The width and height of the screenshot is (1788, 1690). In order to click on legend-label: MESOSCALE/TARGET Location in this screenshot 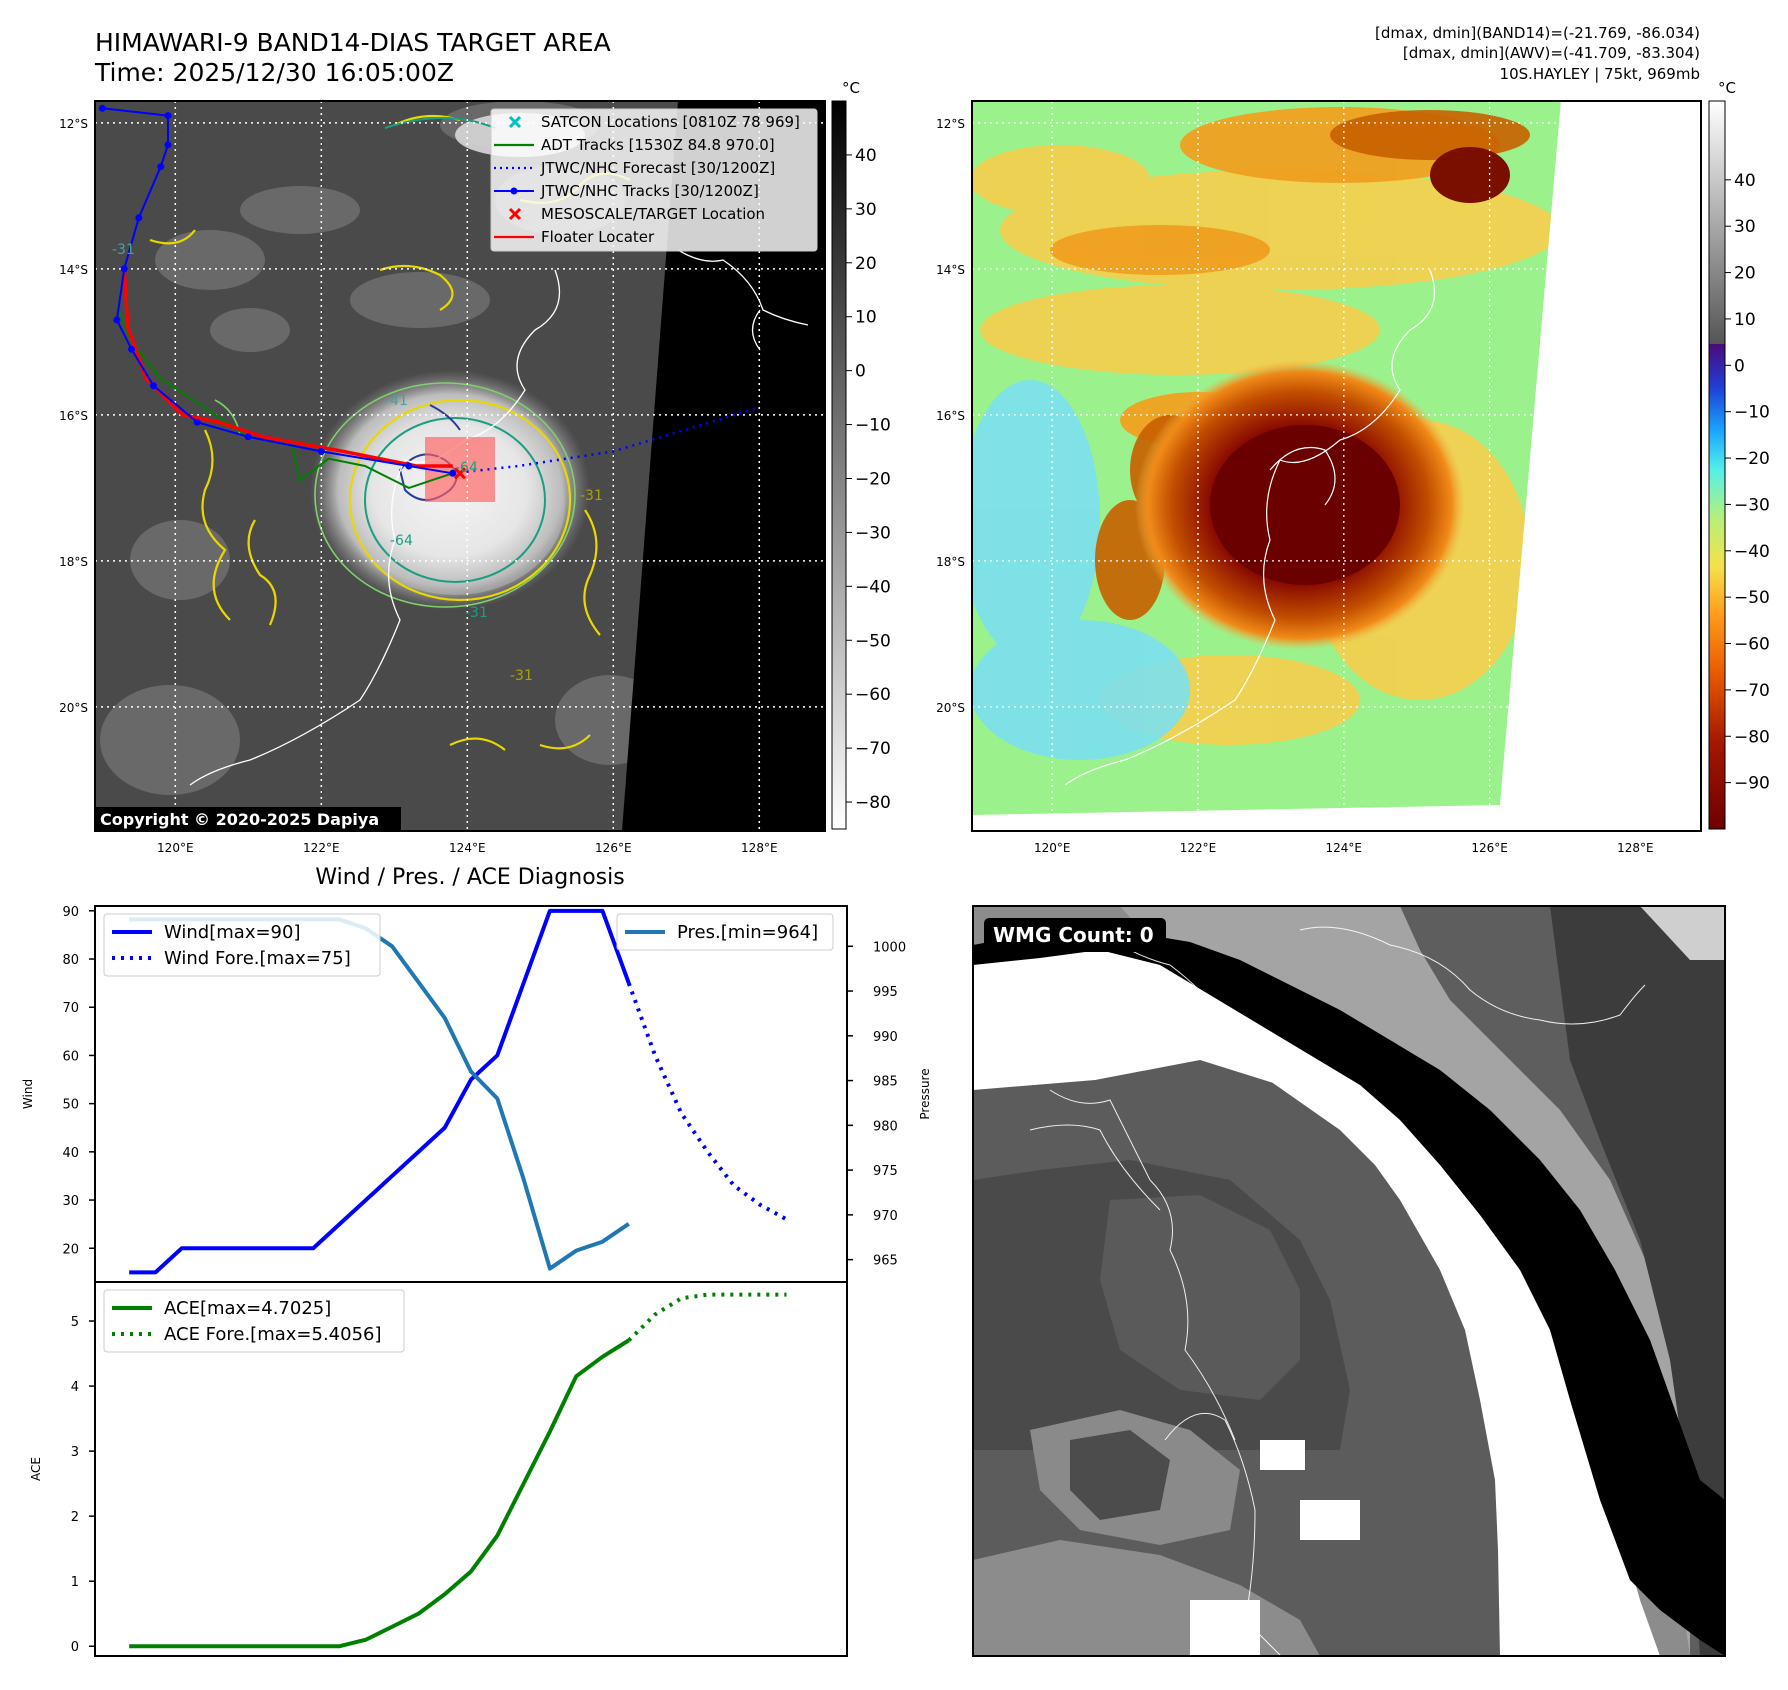, I will do `click(653, 214)`.